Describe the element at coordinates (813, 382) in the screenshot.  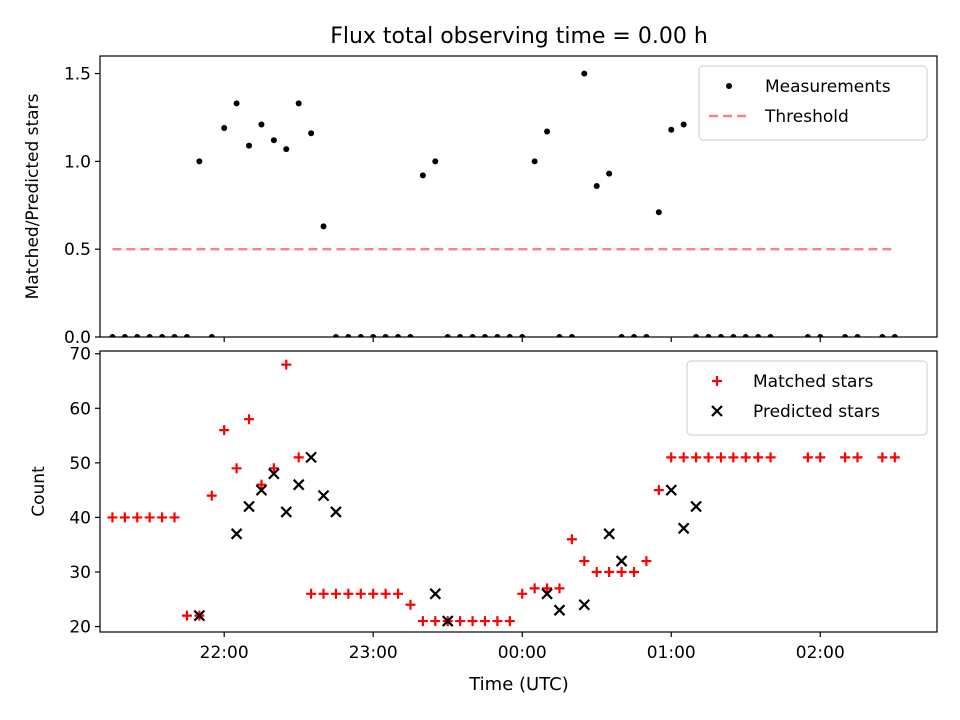
I see `legend-label: Matched stars` at that location.